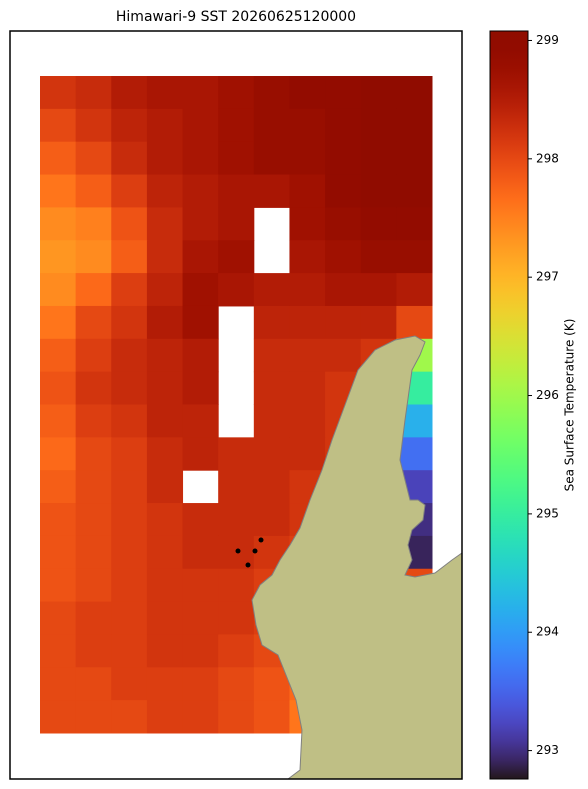 The height and width of the screenshot is (789, 588). Describe the element at coordinates (547, 40) in the screenshot. I see `colorbar-tick-label: 299` at that location.